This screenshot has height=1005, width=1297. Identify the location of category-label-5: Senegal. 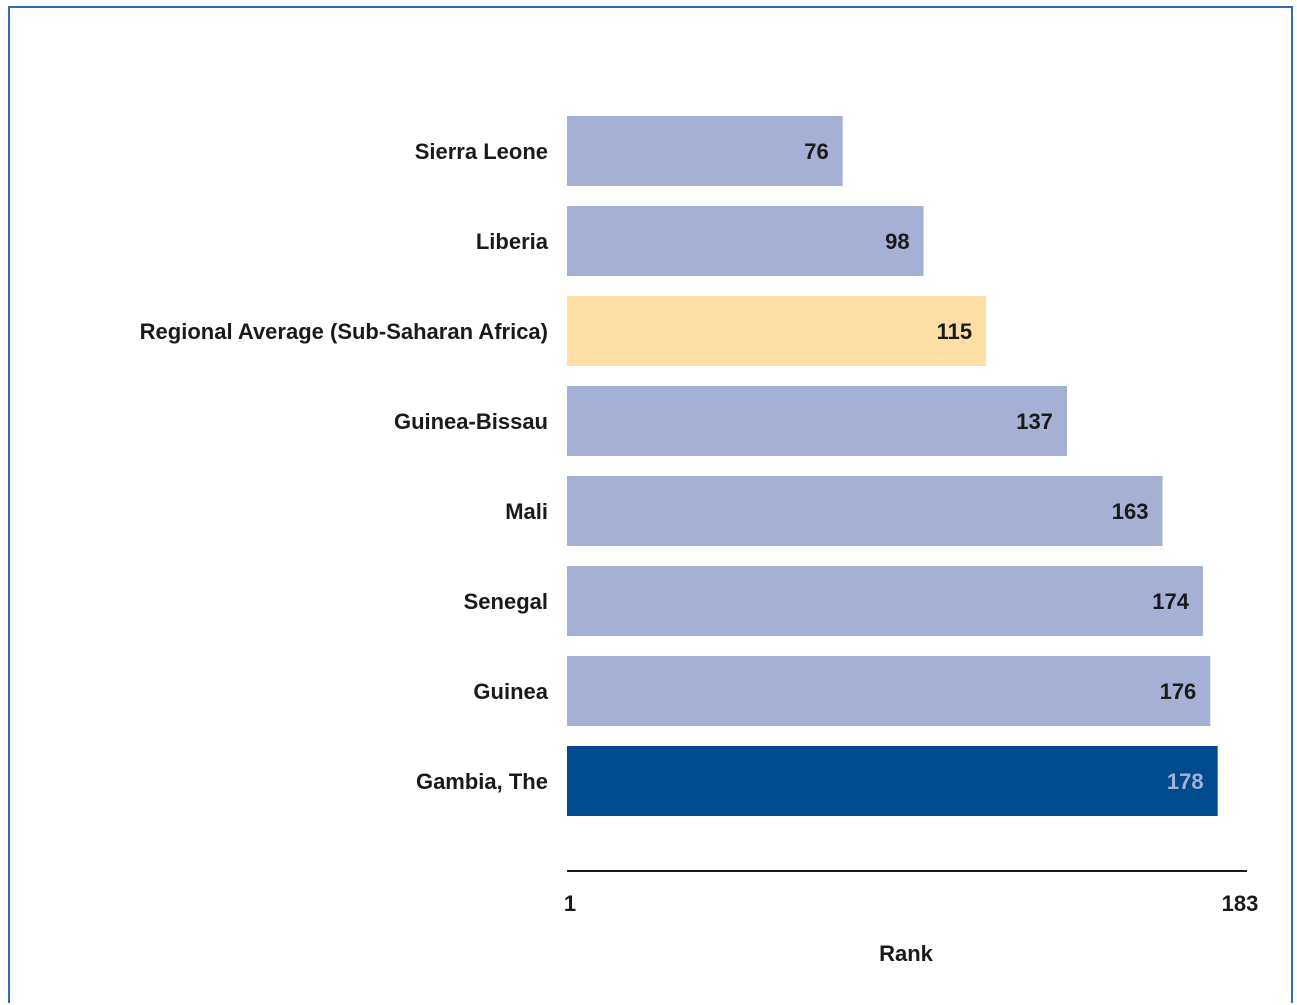
(506, 601).